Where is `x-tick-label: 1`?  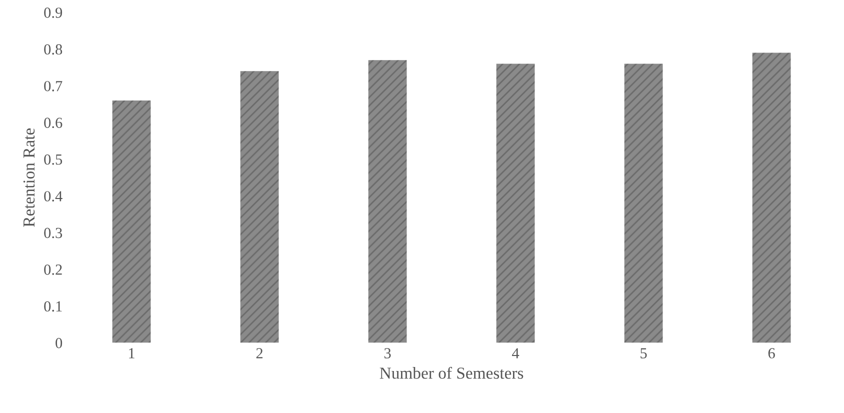 x-tick-label: 1 is located at coordinates (131, 353).